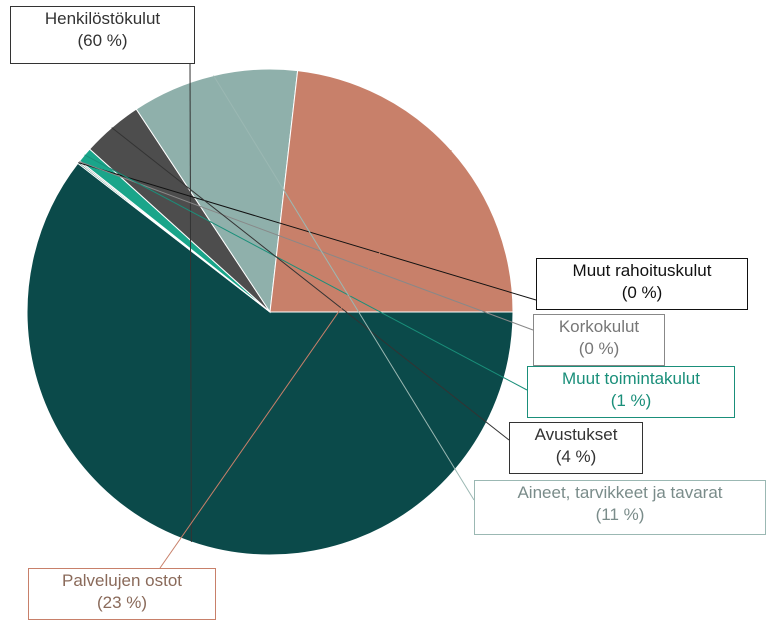 This screenshot has width=770, height=625. I want to click on label-avustukset-name: Avustukset, so click(576, 434).